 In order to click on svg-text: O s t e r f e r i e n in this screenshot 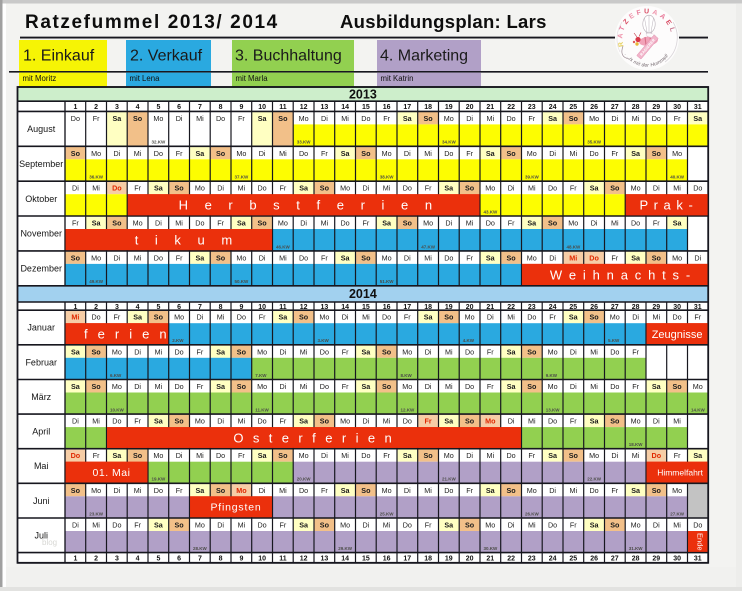, I will do `click(313, 437)`.